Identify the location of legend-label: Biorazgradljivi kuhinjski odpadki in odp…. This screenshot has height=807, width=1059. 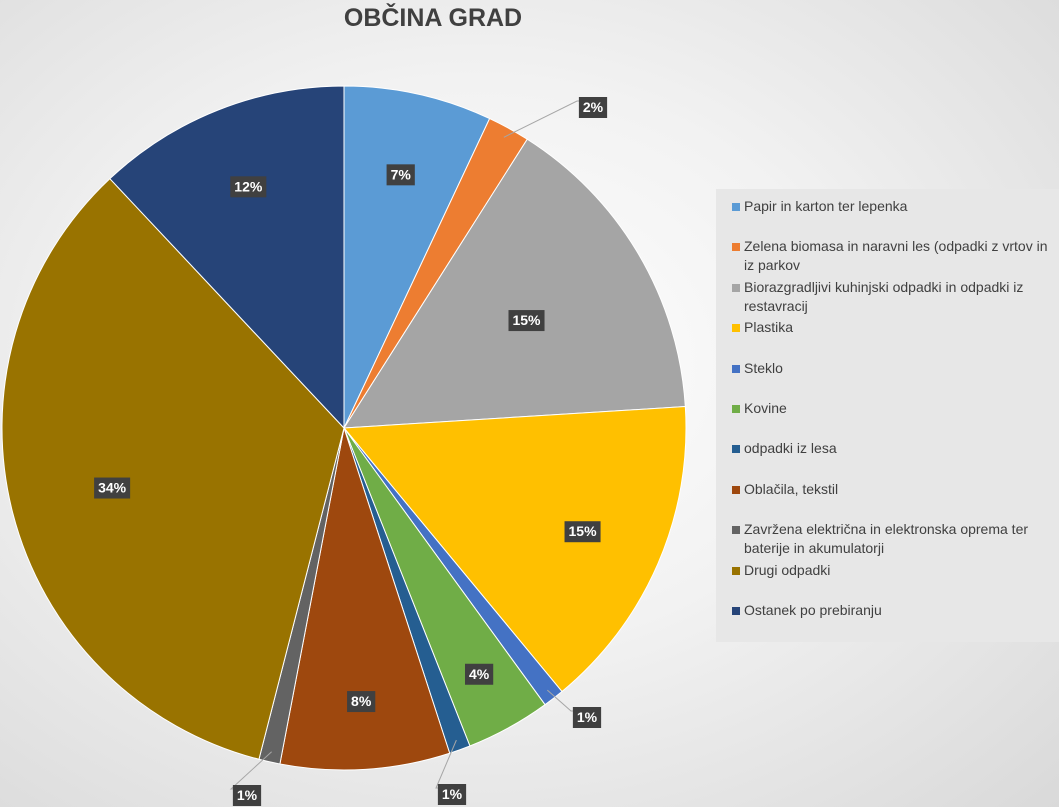
(884, 296).